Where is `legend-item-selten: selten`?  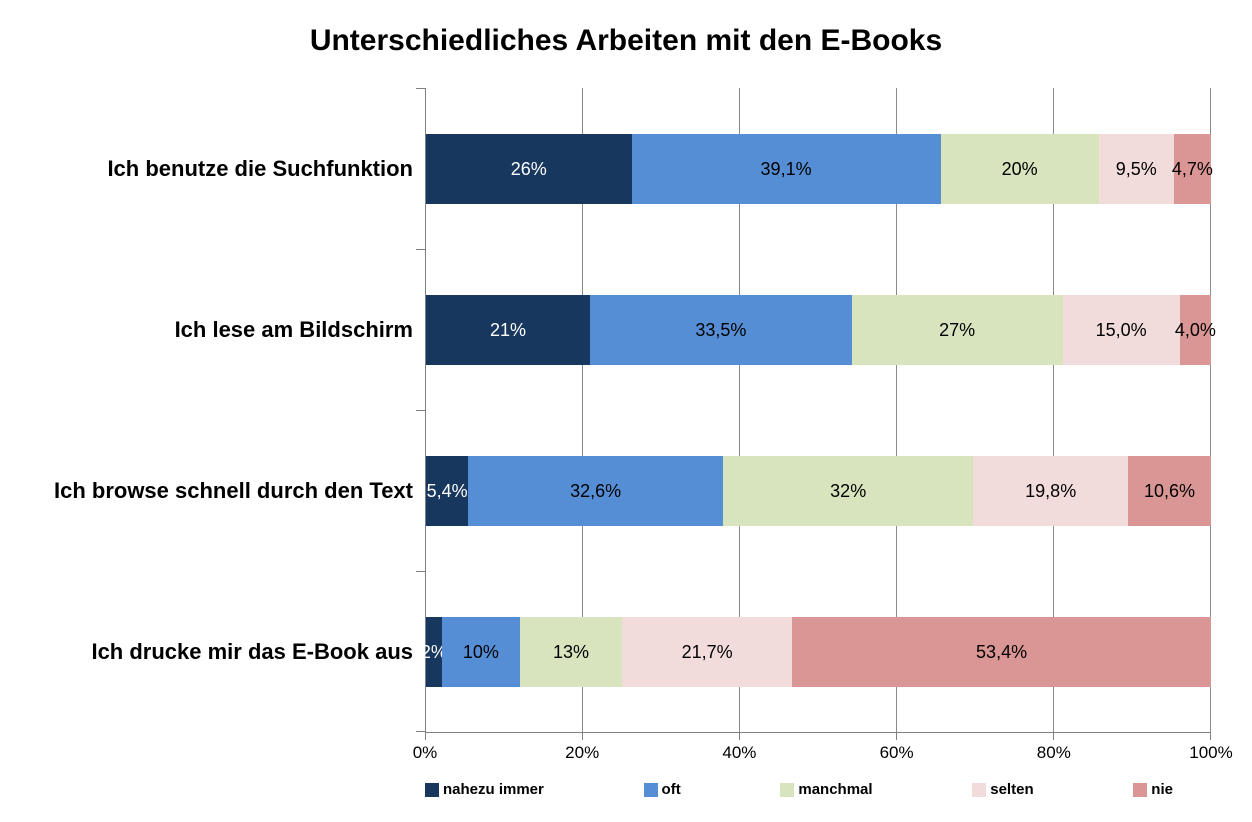
legend-item-selten: selten is located at coordinates (1003, 789).